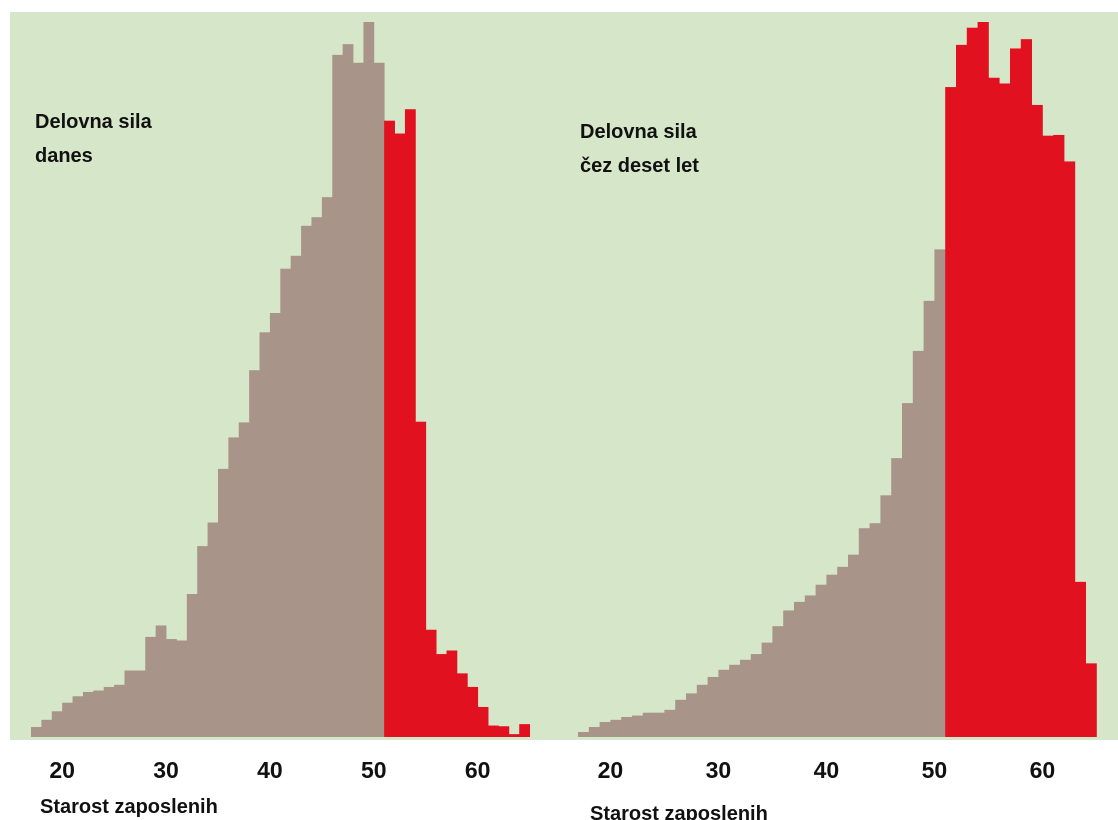  I want to click on x-axis-label: Starost zaposlenih, so click(129, 807).